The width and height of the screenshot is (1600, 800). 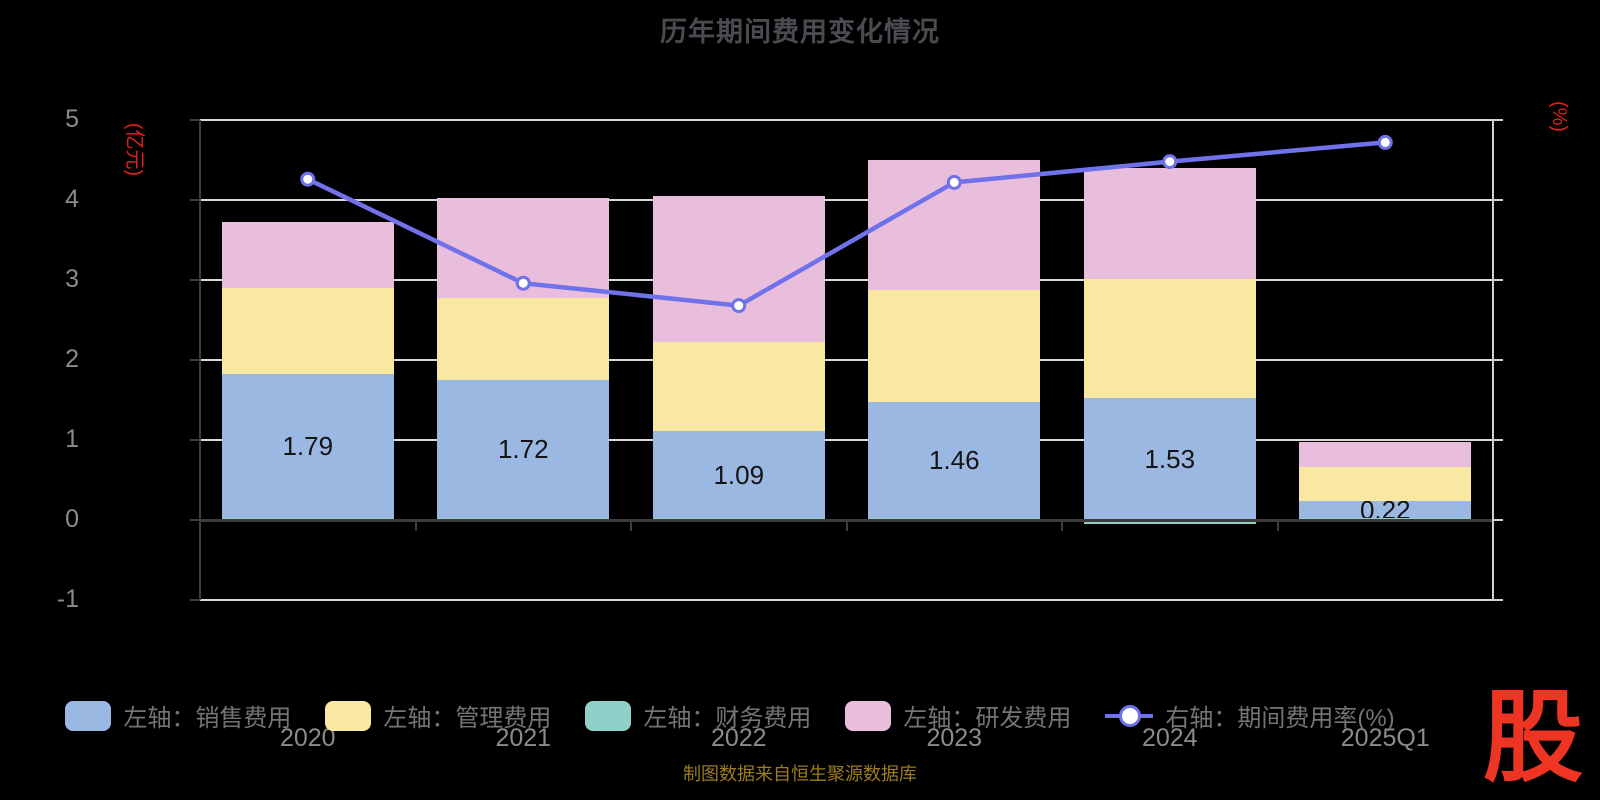 What do you see at coordinates (987, 718) in the screenshot?
I see `legend-label: 左轴：研发费用` at bounding box center [987, 718].